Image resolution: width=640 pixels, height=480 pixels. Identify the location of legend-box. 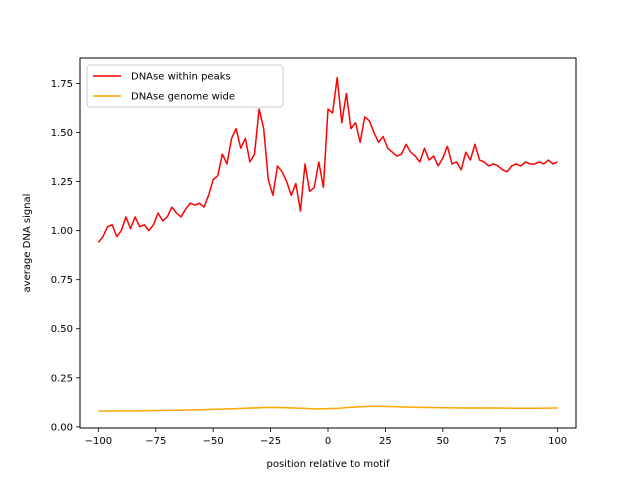
(185, 86).